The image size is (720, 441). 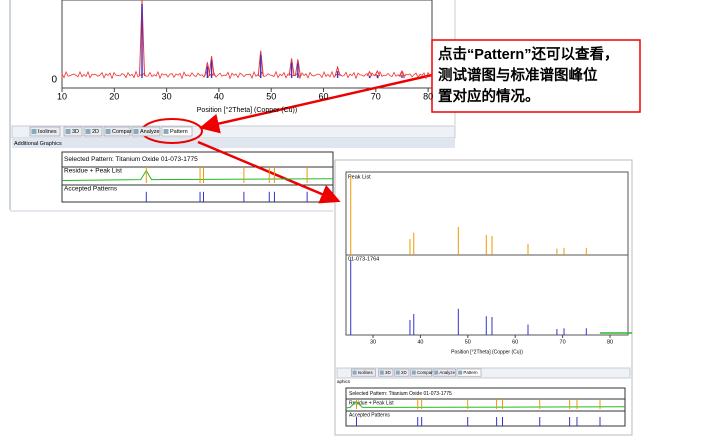 I want to click on annotation-text: 点击“Pattern”还可以查看，, so click(x=528, y=54).